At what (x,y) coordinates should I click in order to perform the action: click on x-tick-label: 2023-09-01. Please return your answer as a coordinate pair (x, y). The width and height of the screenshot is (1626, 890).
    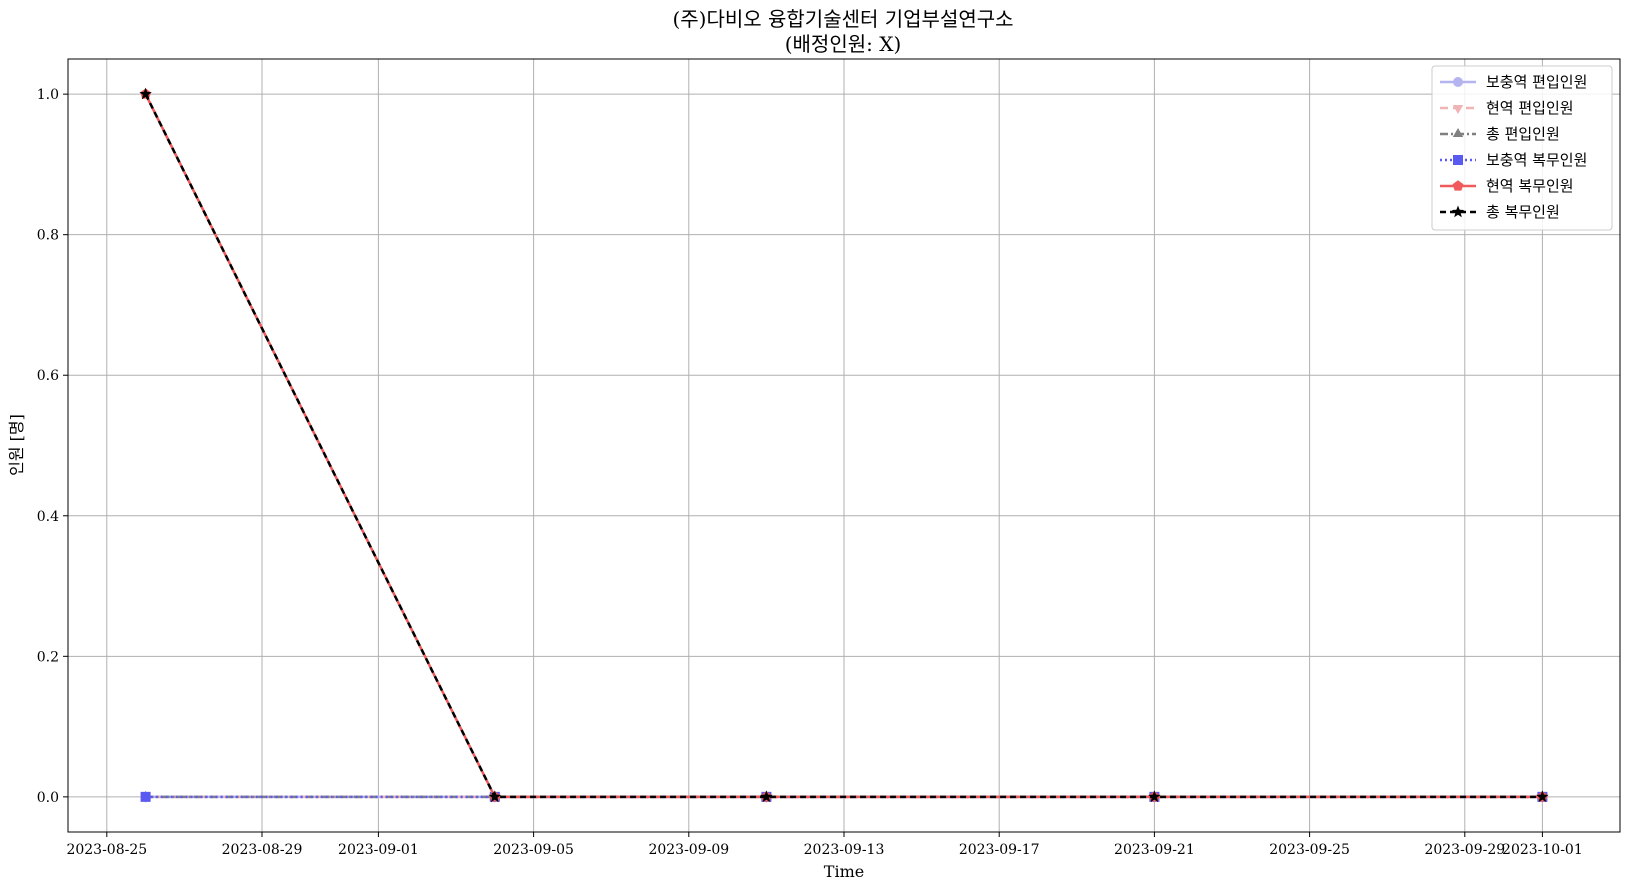
    Looking at the image, I should click on (378, 850).